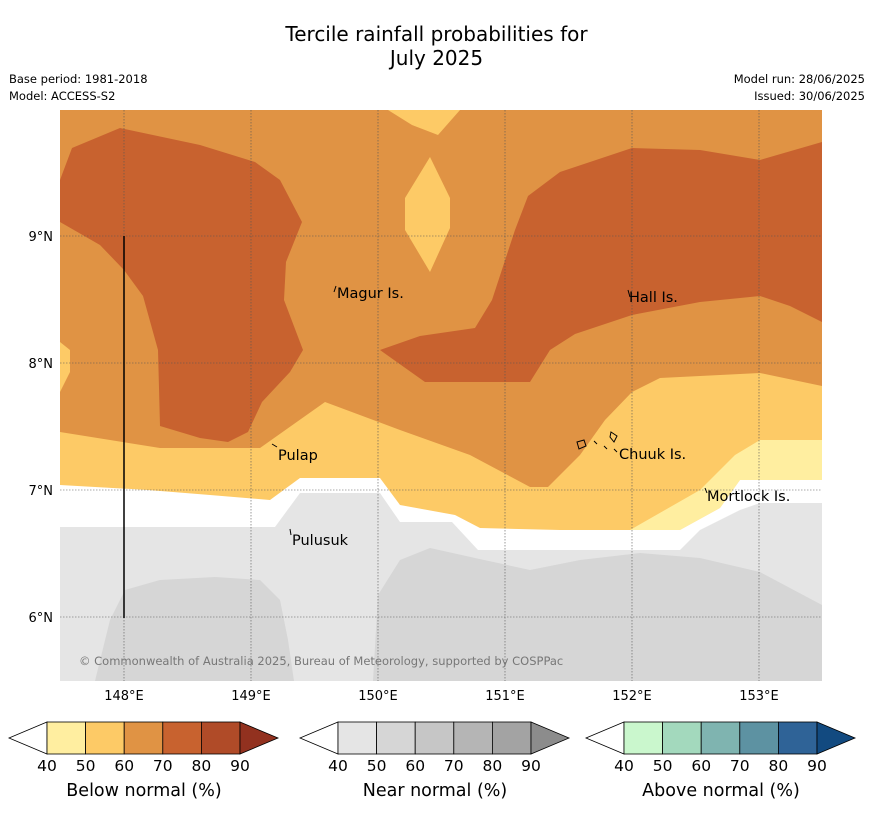 The width and height of the screenshot is (873, 816). I want to click on island-magur, so click(335, 289).